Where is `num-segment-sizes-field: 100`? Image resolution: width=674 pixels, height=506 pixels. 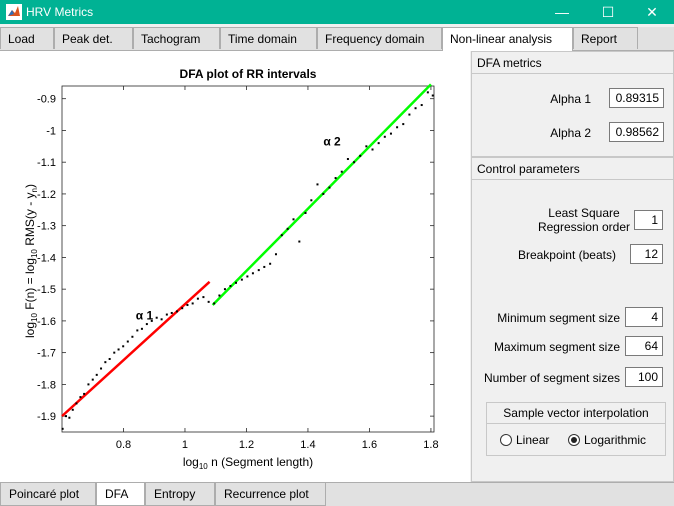 num-segment-sizes-field: 100 is located at coordinates (644, 377).